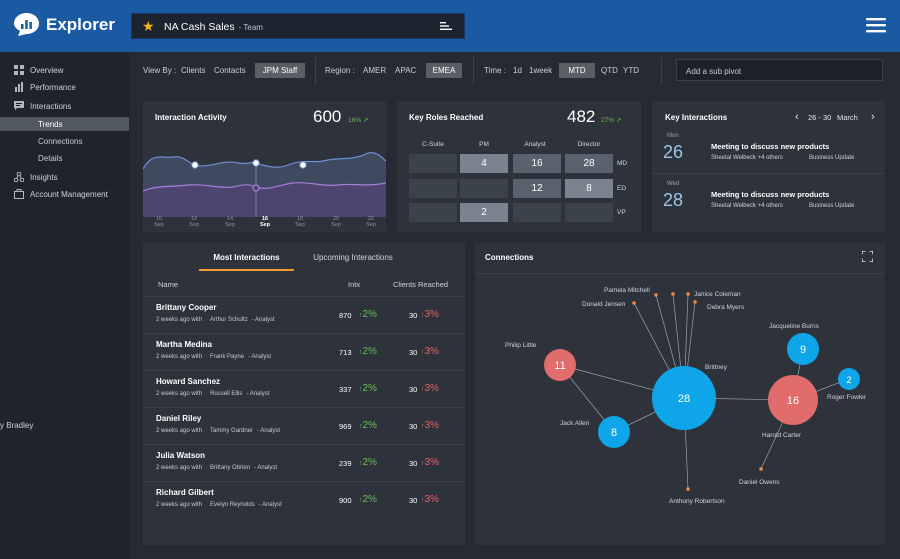 This screenshot has height=559, width=900. What do you see at coordinates (696, 117) in the screenshot?
I see `card-title: Key Interactions` at bounding box center [696, 117].